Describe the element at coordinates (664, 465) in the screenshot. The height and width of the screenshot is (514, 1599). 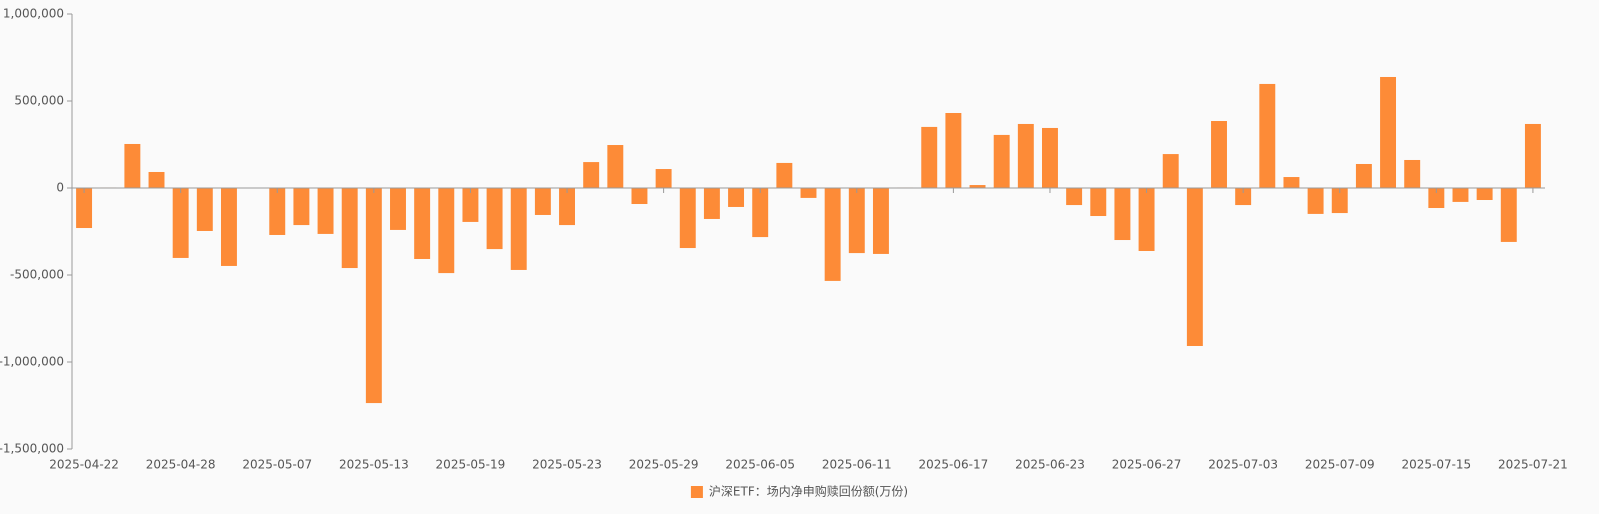
I see `x-tick-label: 2025-05-29` at that location.